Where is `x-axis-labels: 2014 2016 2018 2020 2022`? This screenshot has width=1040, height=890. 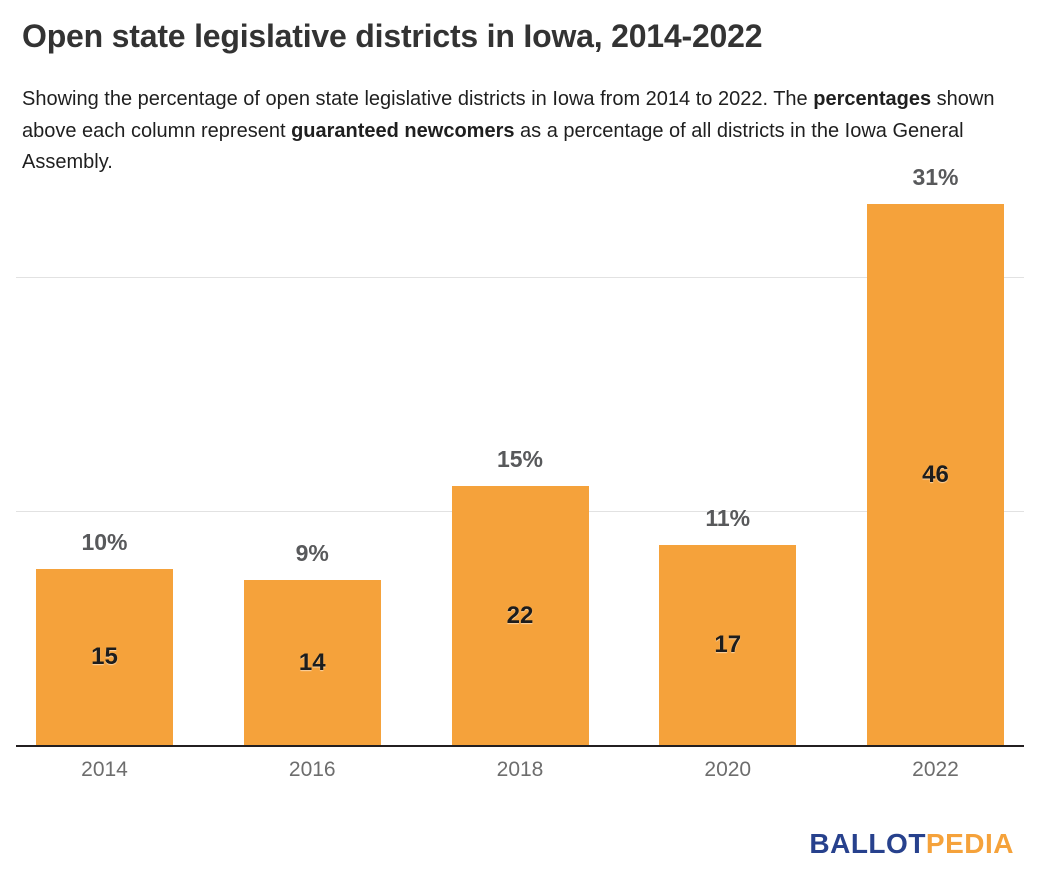
x-axis-labels: 2014 2016 2018 2020 2022 is located at coordinates (520, 770).